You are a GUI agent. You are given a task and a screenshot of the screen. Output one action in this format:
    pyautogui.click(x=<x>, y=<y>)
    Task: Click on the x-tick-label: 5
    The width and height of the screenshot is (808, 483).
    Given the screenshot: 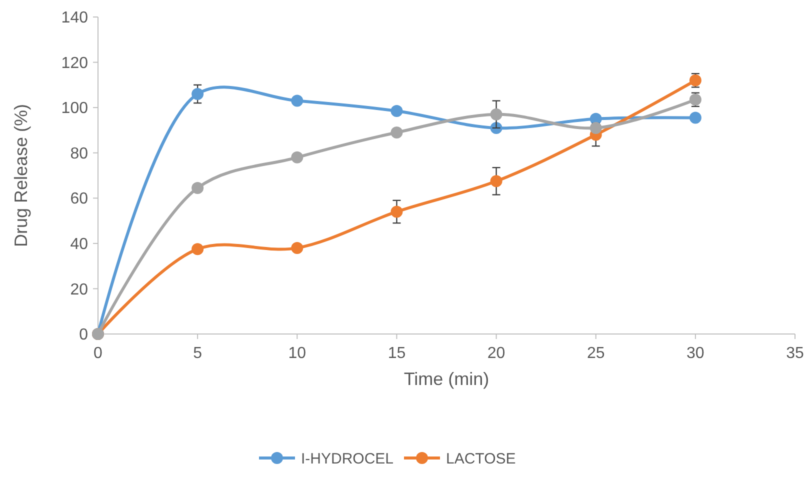 What is the action you would take?
    pyautogui.click(x=197, y=353)
    